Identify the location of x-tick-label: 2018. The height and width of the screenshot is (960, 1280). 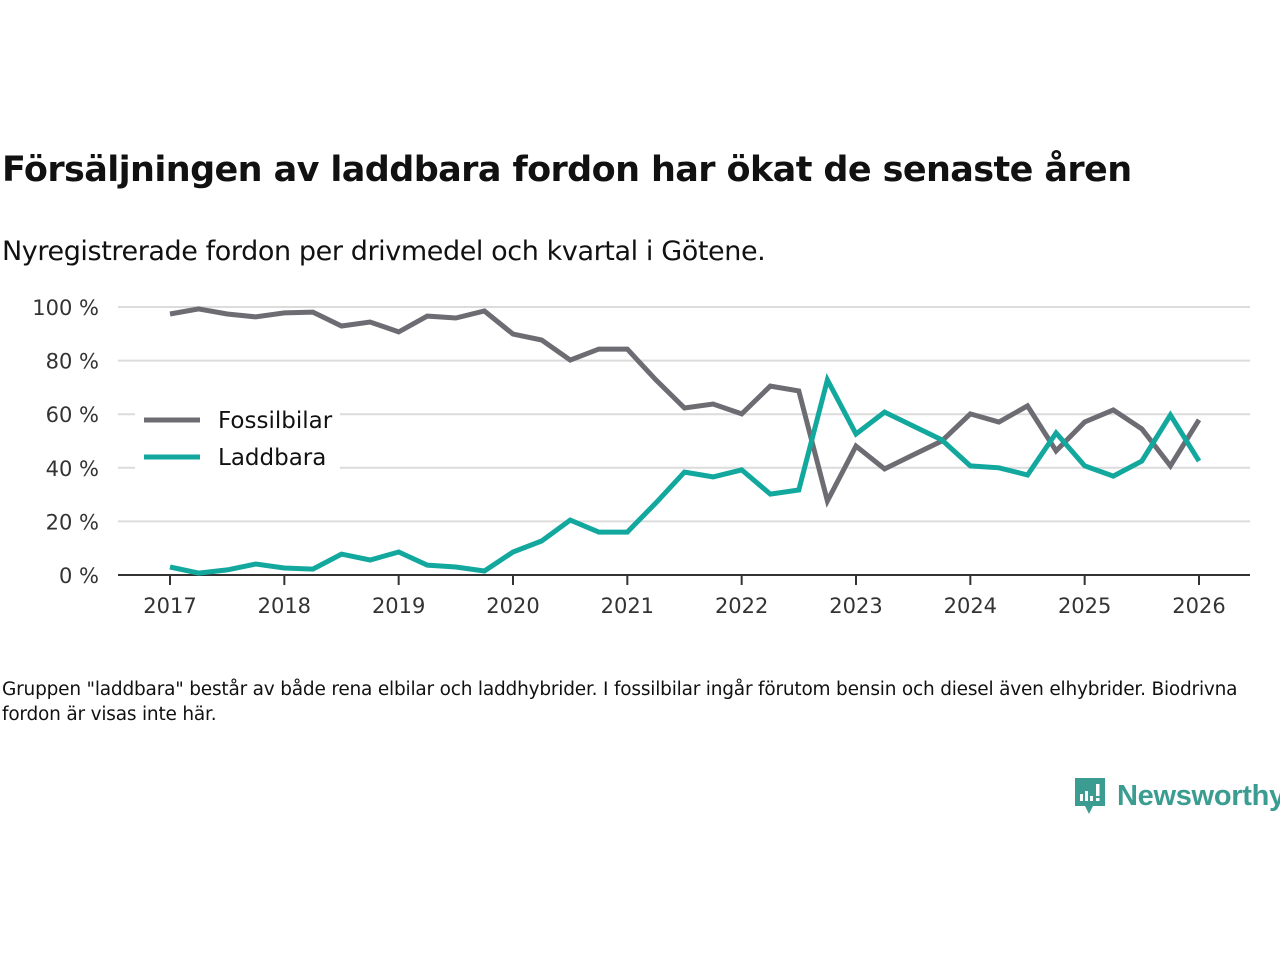
(284, 606).